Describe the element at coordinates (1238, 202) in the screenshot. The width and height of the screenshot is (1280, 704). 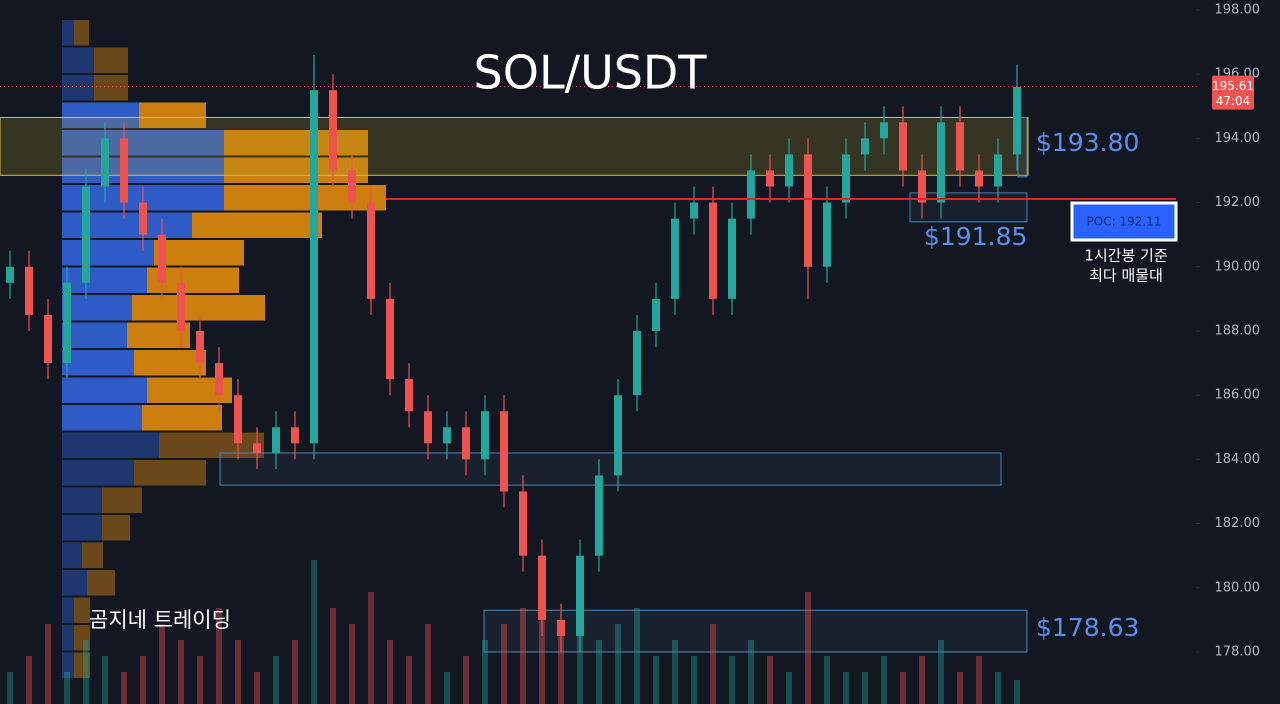
I see `y-tick-label: 192.00` at that location.